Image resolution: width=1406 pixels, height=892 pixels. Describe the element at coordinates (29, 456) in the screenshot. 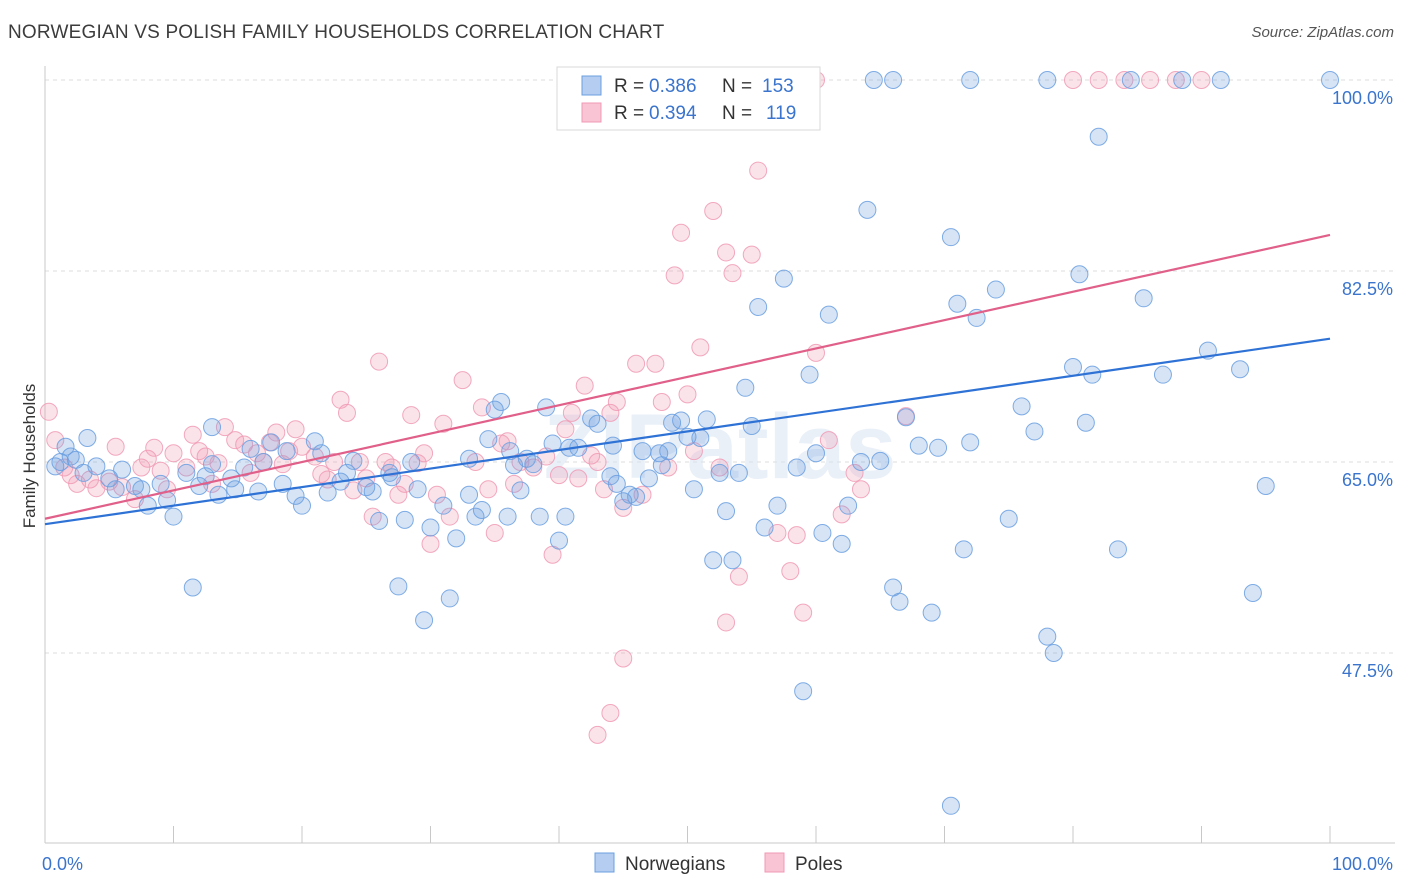

I see `y-axis-label: Family Households` at that location.